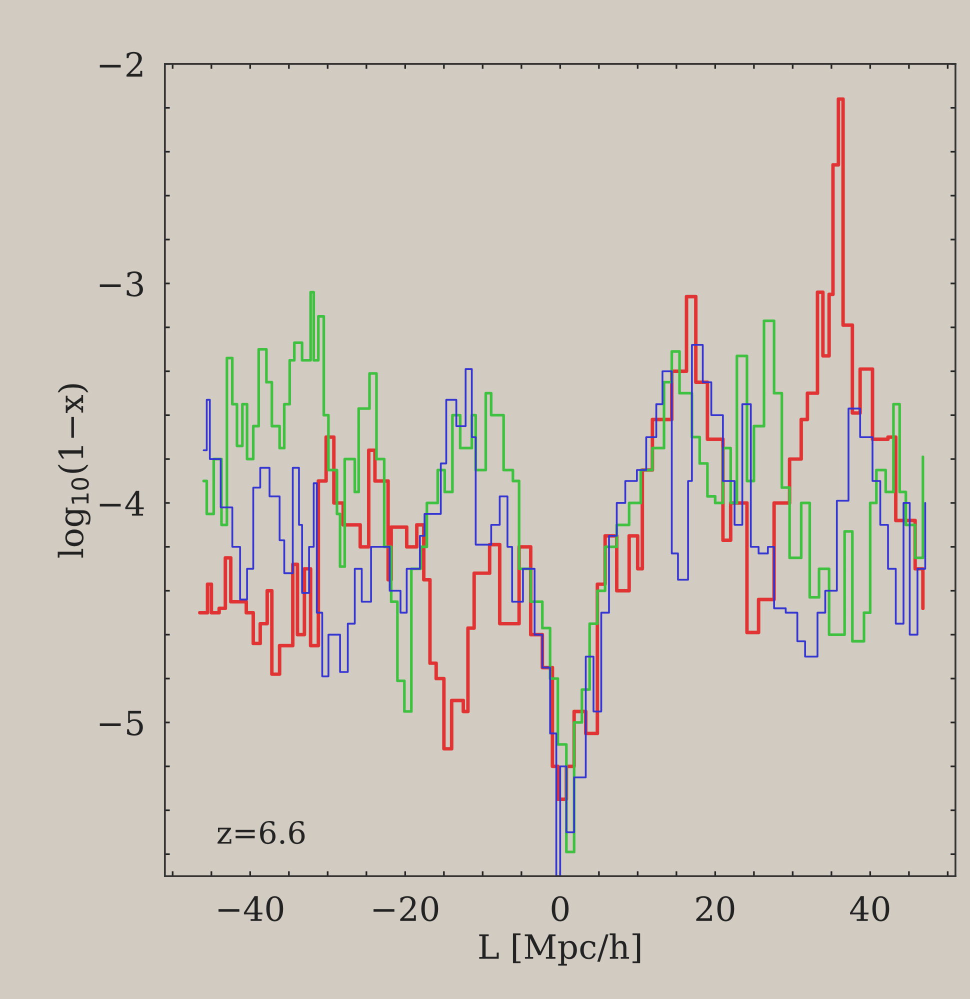 Image resolution: width=970 pixels, height=999 pixels. Describe the element at coordinates (715, 909) in the screenshot. I see `x-tick-label: 20` at that location.